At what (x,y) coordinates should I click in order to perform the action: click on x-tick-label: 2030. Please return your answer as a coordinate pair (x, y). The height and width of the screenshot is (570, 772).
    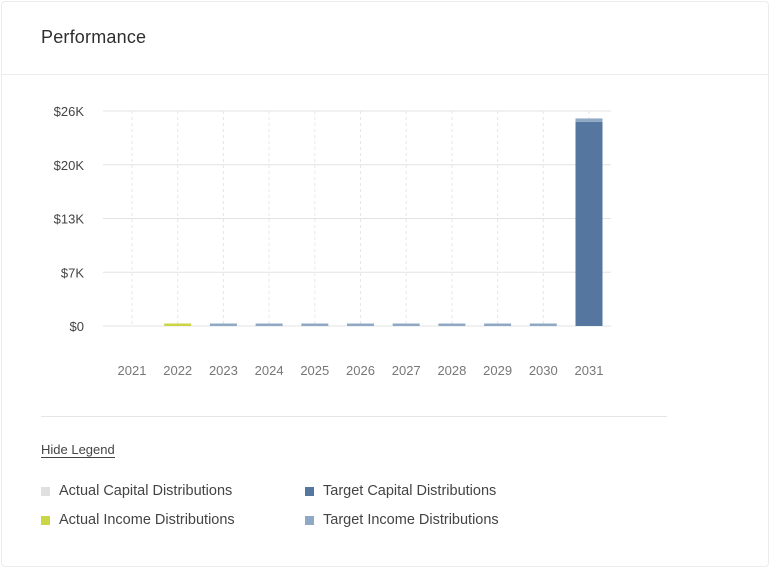
    Looking at the image, I should click on (543, 370).